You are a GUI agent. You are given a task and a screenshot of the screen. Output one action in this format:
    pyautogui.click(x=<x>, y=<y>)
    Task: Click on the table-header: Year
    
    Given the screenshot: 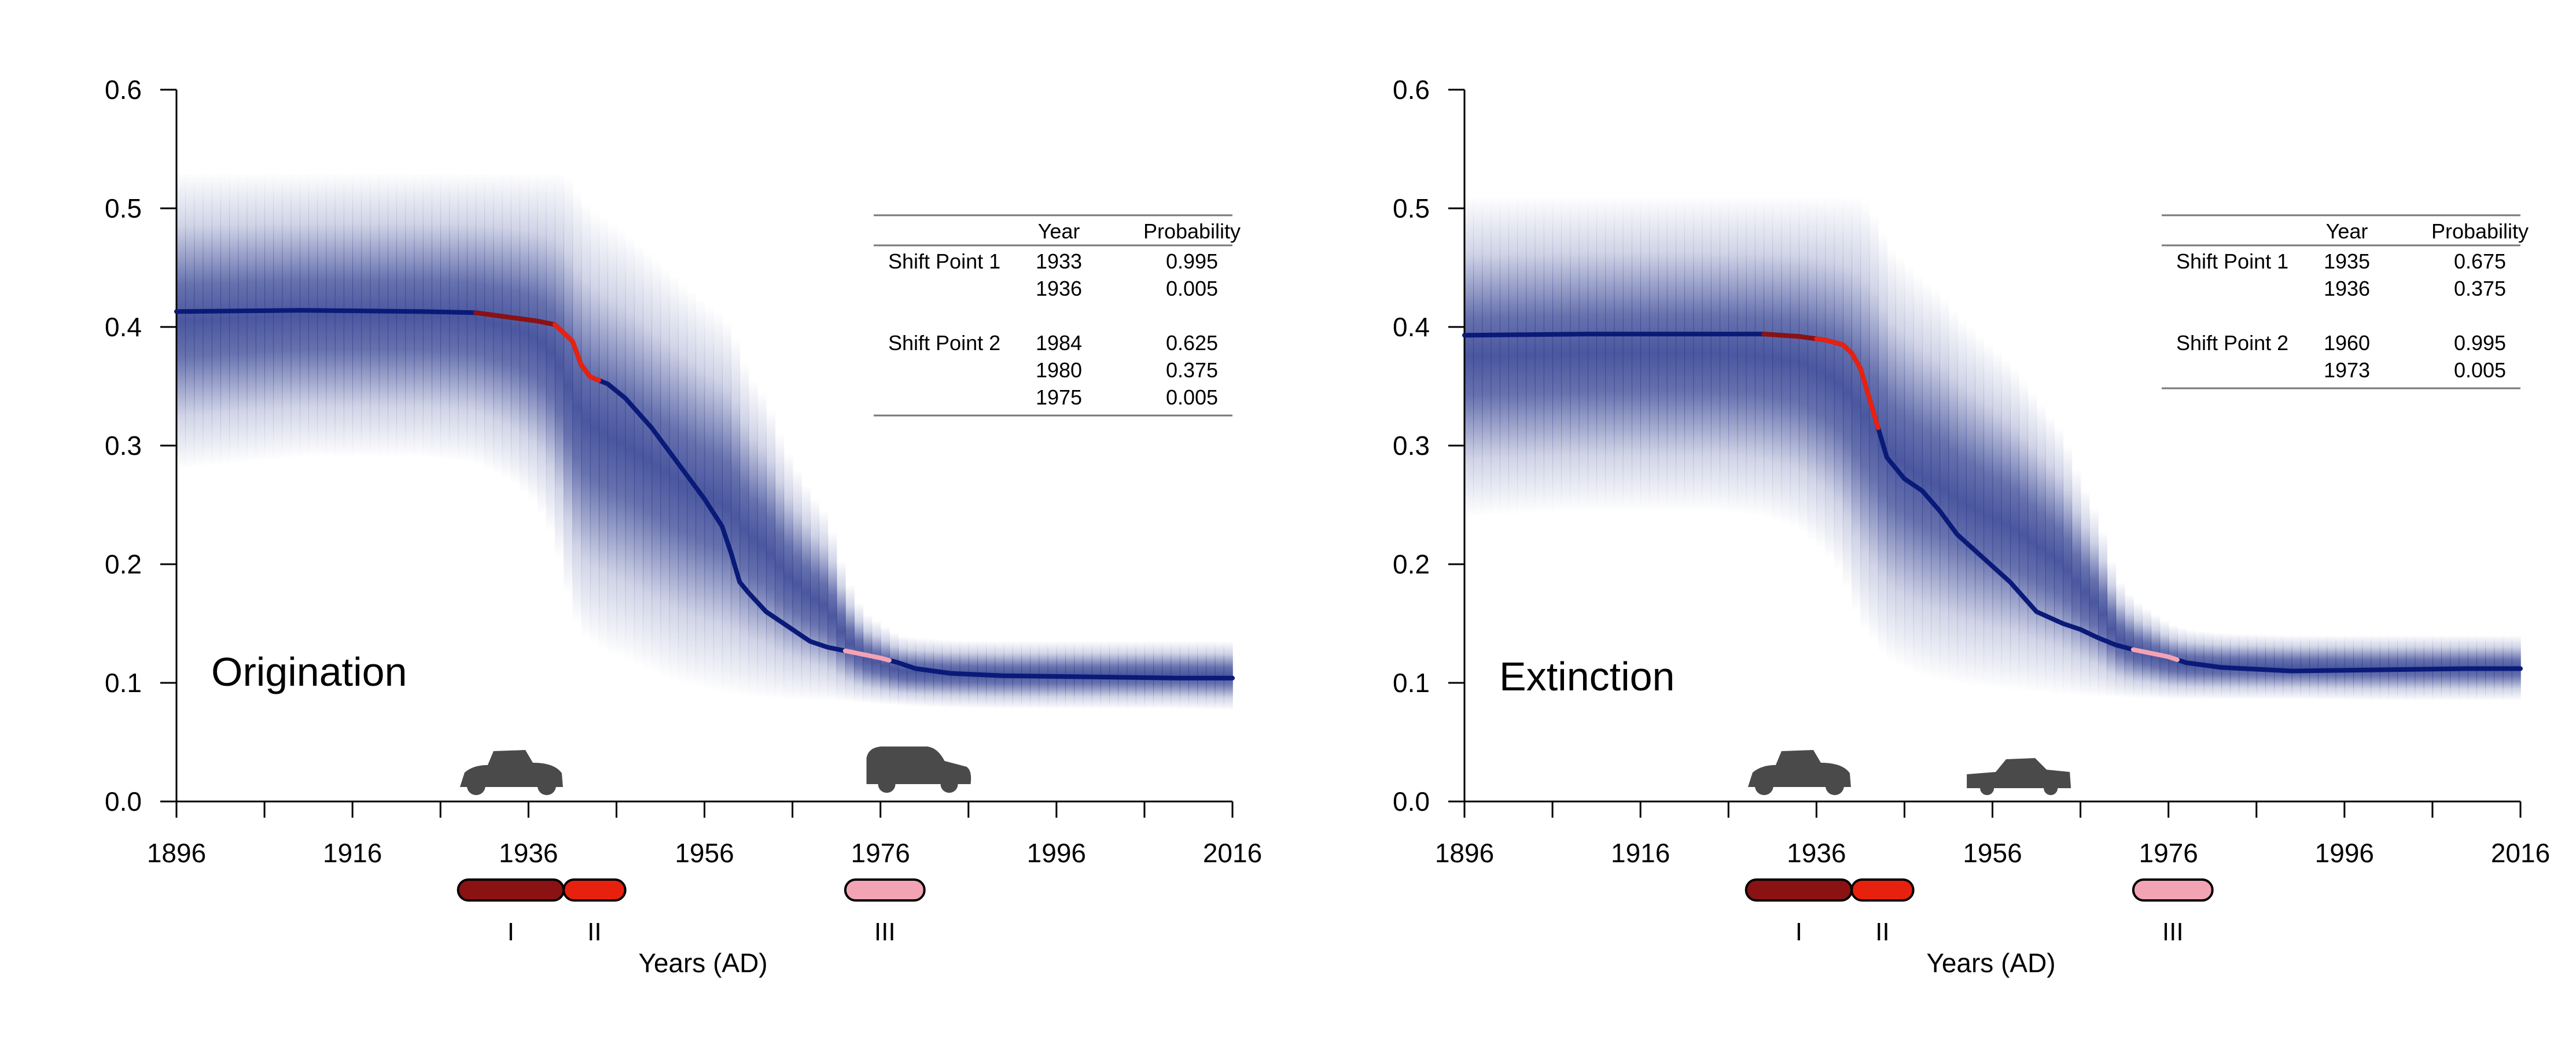 What is the action you would take?
    pyautogui.click(x=1059, y=231)
    